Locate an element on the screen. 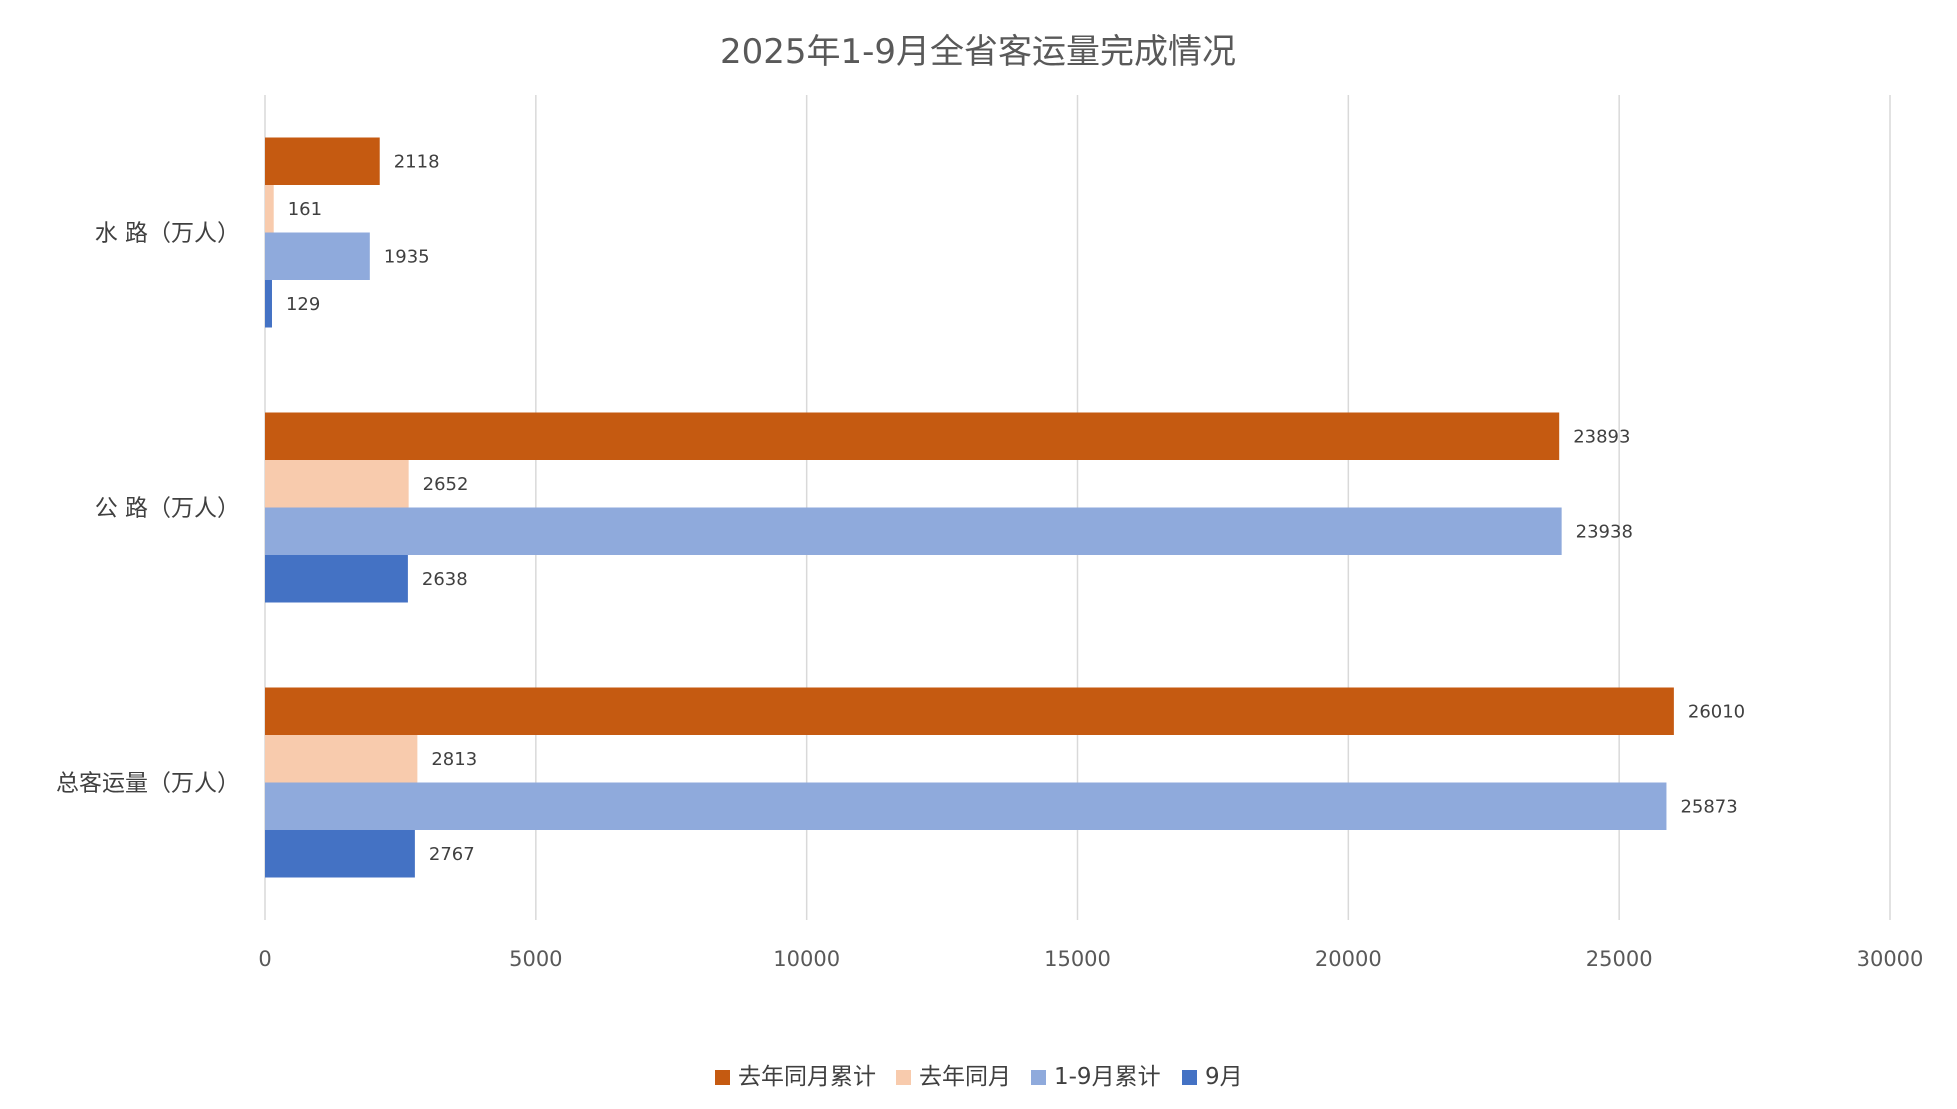 The image size is (1957, 1109). x-tick-label: 10000 is located at coordinates (806, 959).